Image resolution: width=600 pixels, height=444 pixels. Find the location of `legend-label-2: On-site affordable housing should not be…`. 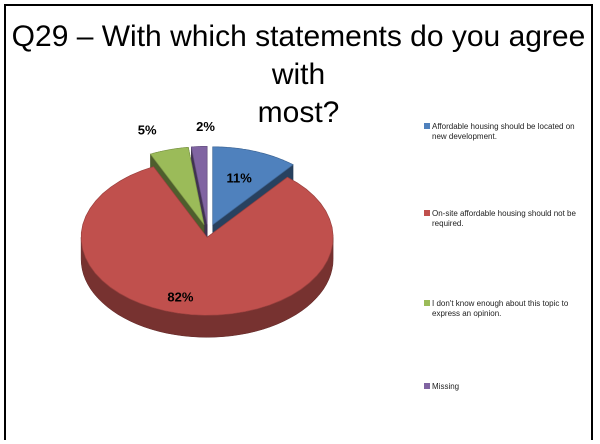

legend-label-2: On-site affordable housing should not be… is located at coordinates (504, 218).